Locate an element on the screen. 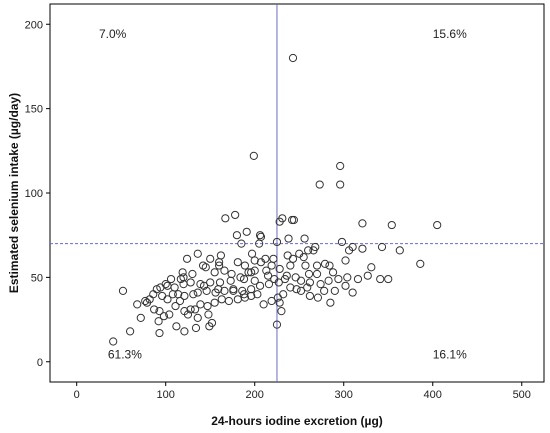 The width and height of the screenshot is (550, 433). x-tick-label: 0 is located at coordinates (77, 395).